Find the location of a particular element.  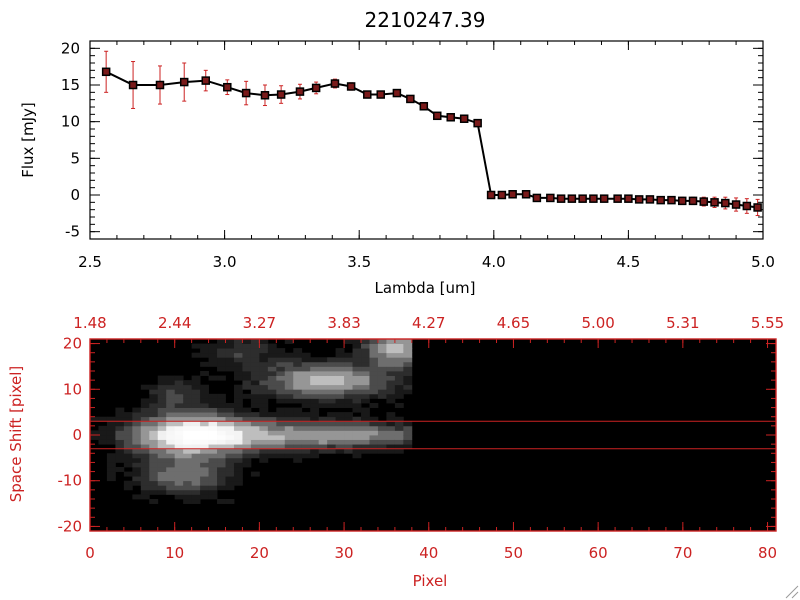

shift-tick-label: -20 is located at coordinates (70, 526).